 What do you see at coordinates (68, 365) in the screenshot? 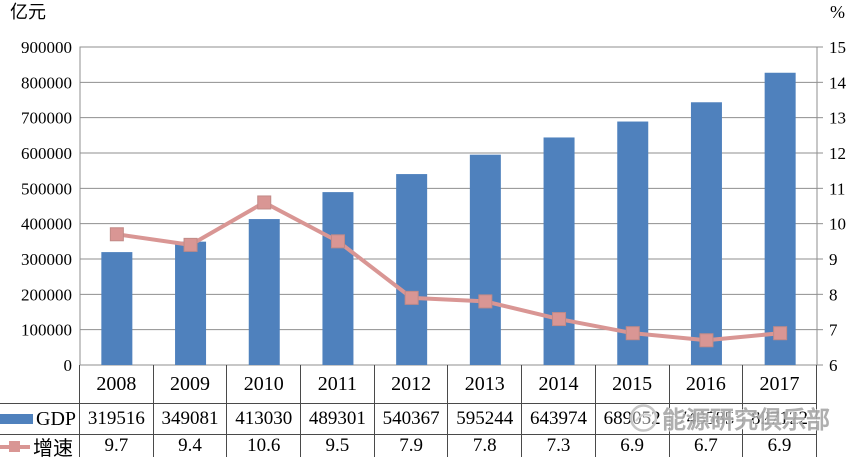
I see `left-axis-tick-label: 0` at bounding box center [68, 365].